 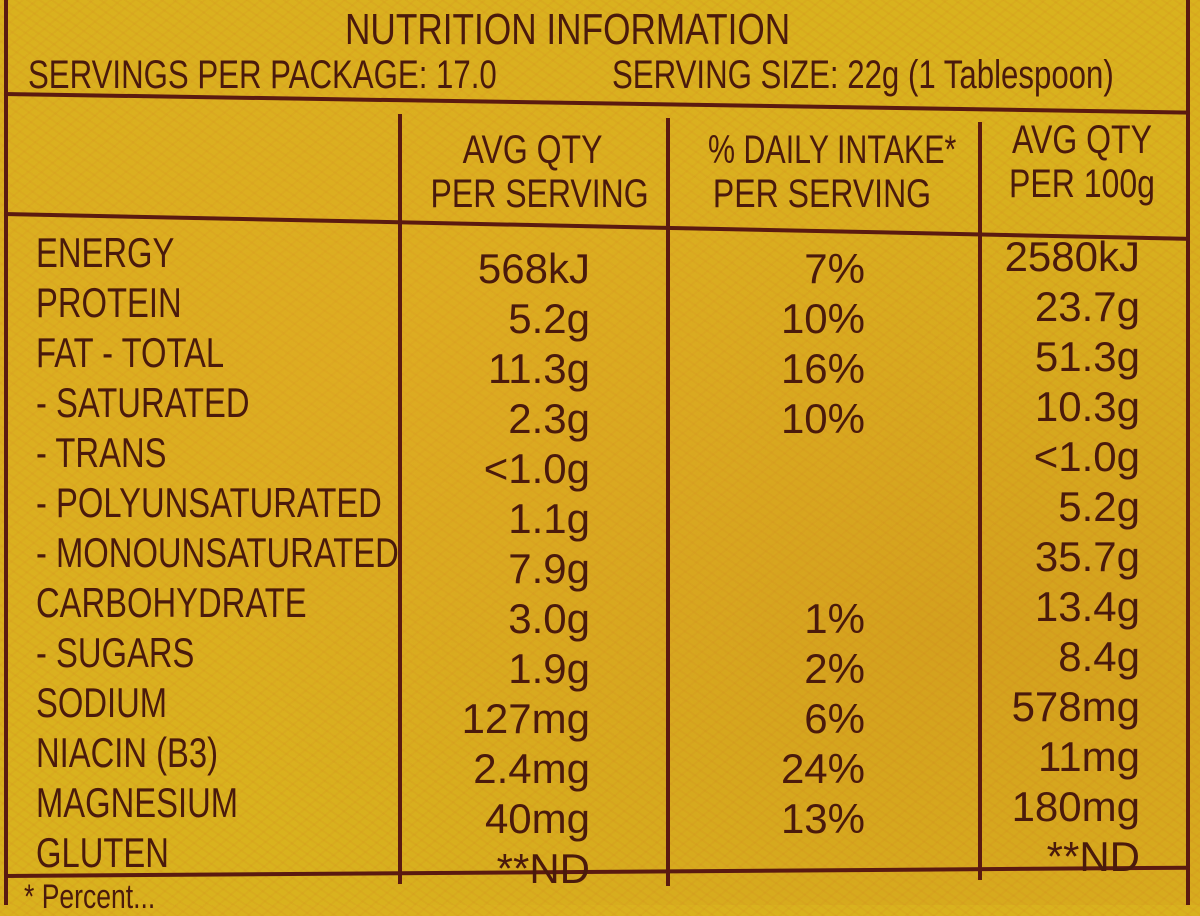 I want to click on col-header-per-100g: AVG QTY PER 100g, so click(x=1082, y=162).